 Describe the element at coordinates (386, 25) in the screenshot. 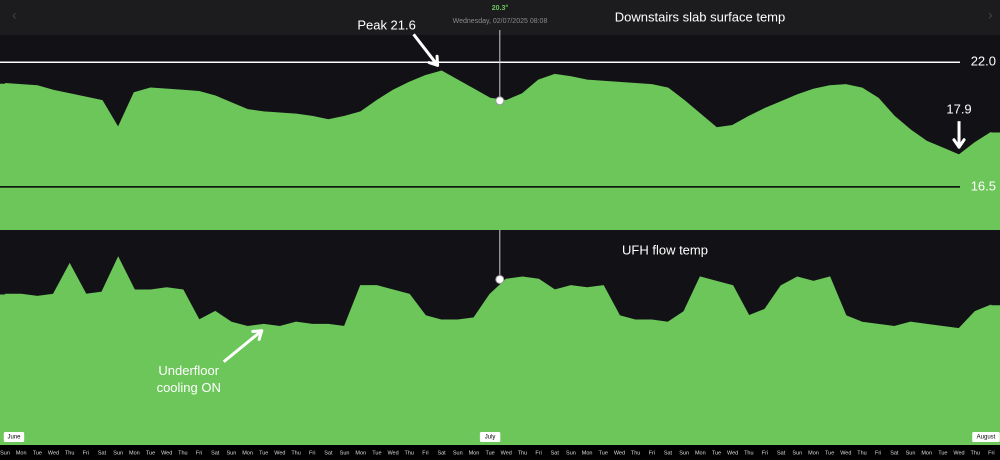

I see `annotation-label: Peak 21.6` at that location.